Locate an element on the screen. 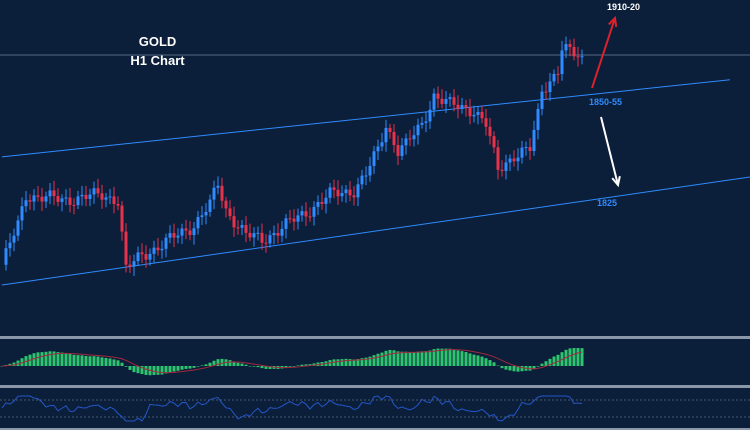  level-label-support: 1825 is located at coordinates (607, 203).